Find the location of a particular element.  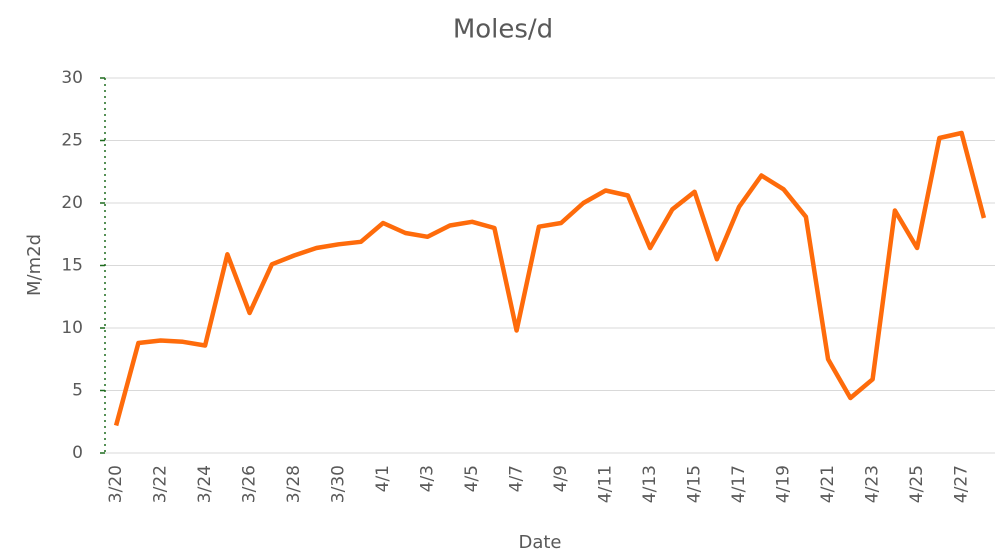

x-tick-label: 3/24 is located at coordinates (205, 484).